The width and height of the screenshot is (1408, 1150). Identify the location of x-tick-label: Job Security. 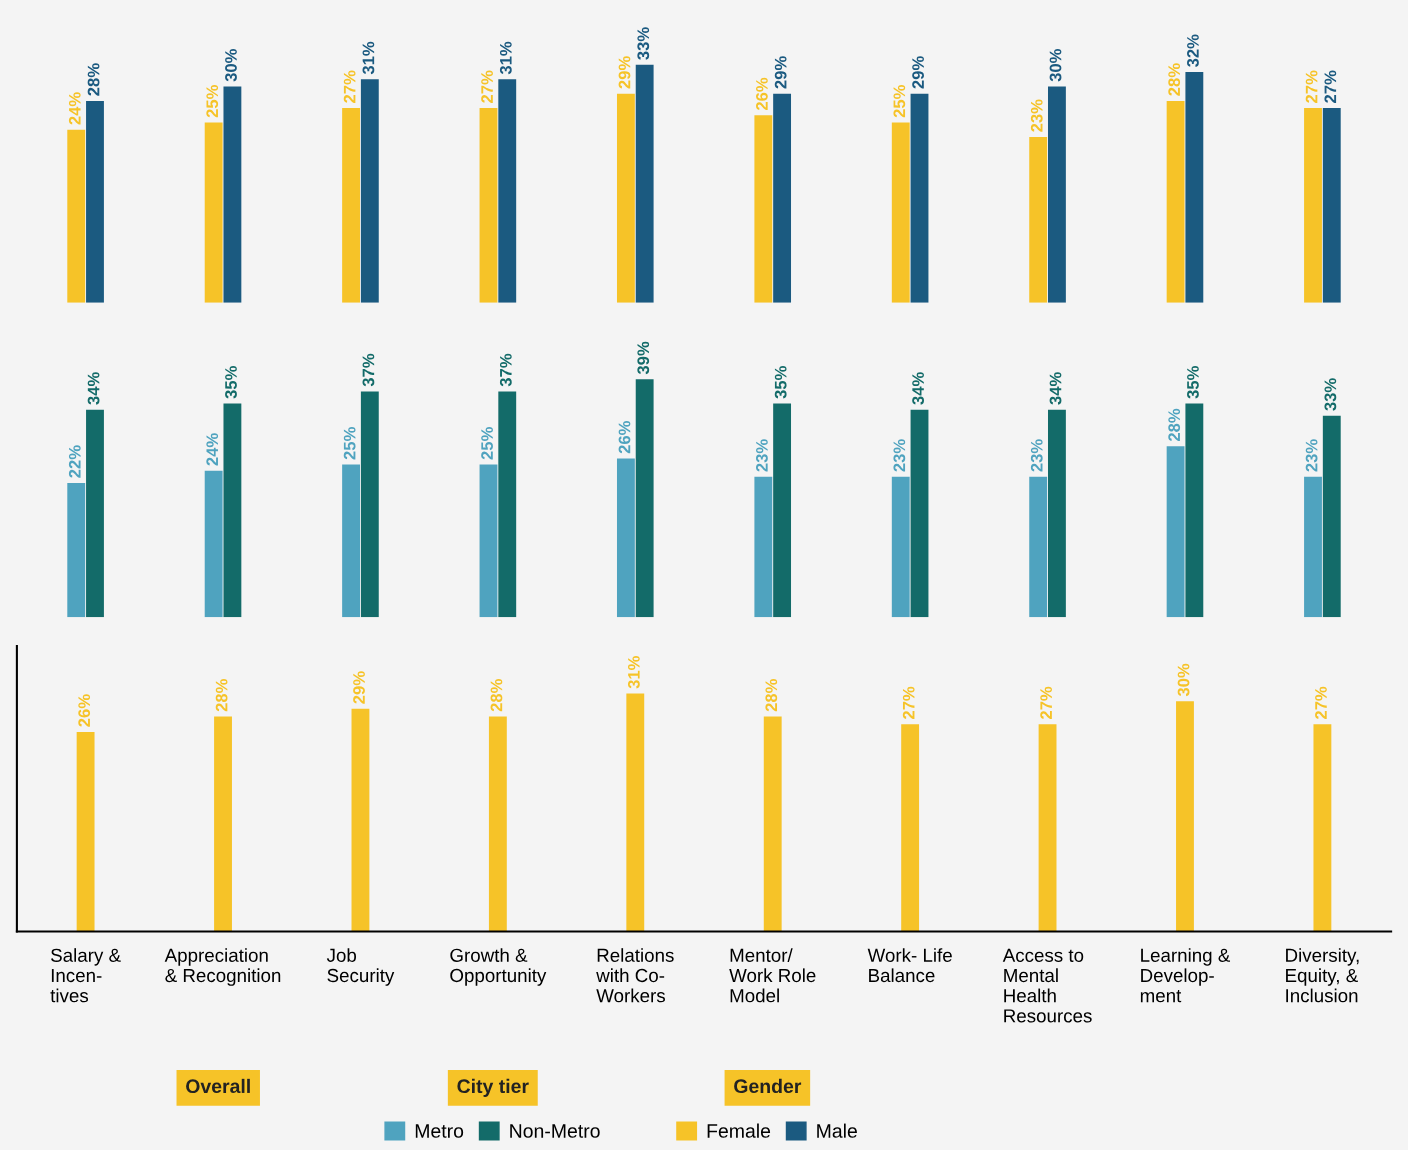
(360, 967).